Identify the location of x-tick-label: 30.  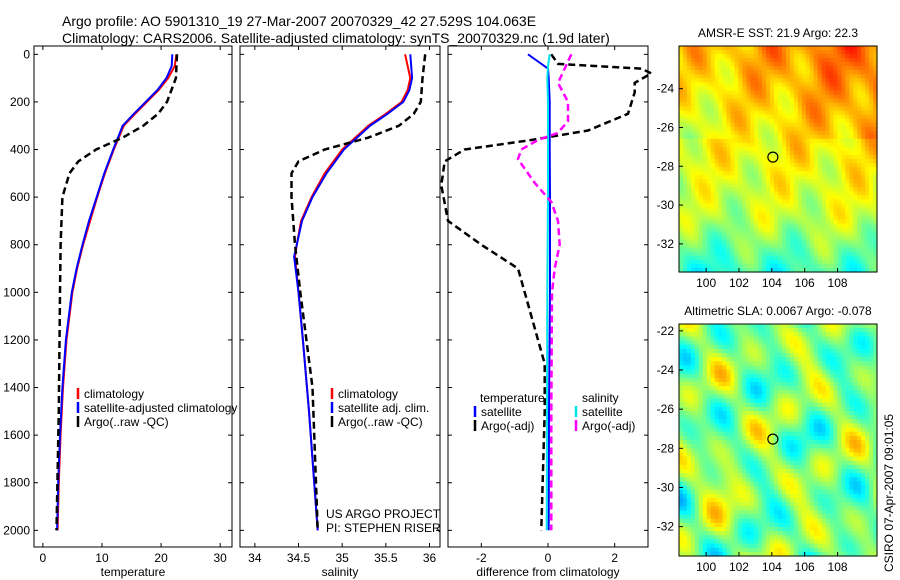
(220, 558).